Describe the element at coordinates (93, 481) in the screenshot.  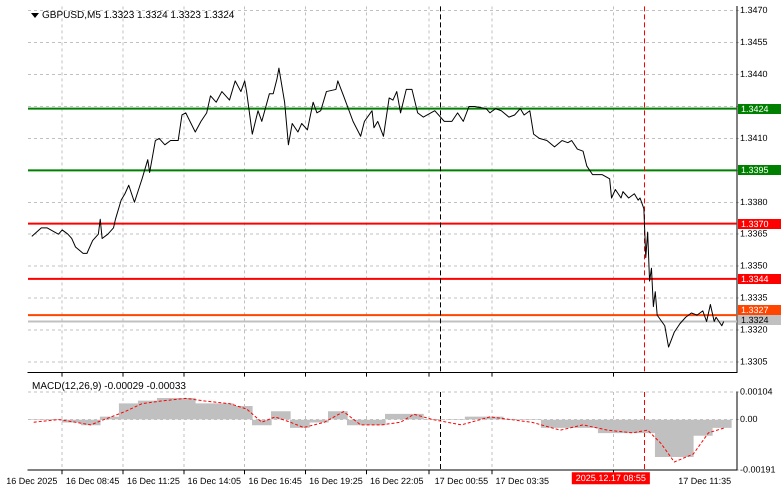
I see `x-tick-label: 16 Dec 08:45` at that location.